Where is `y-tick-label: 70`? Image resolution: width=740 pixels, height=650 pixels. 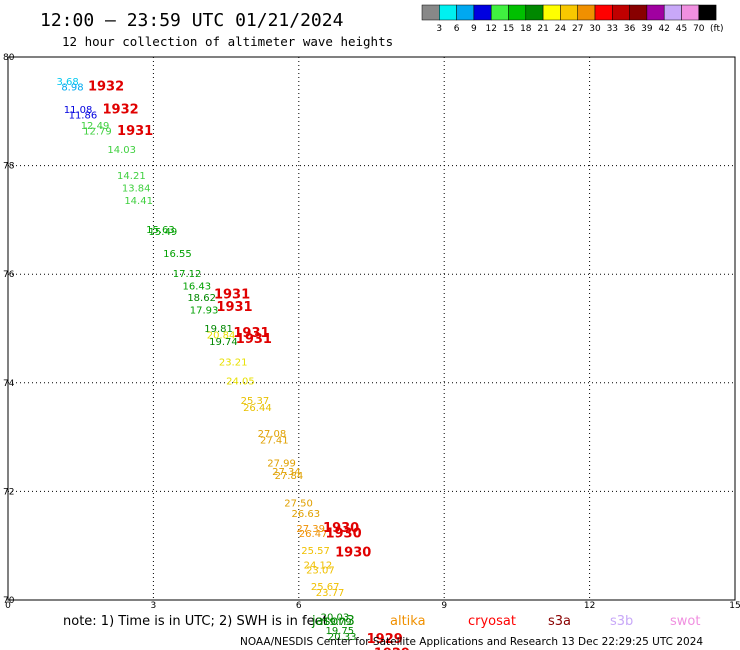
y-tick-label: 70 is located at coordinates (9, 601).